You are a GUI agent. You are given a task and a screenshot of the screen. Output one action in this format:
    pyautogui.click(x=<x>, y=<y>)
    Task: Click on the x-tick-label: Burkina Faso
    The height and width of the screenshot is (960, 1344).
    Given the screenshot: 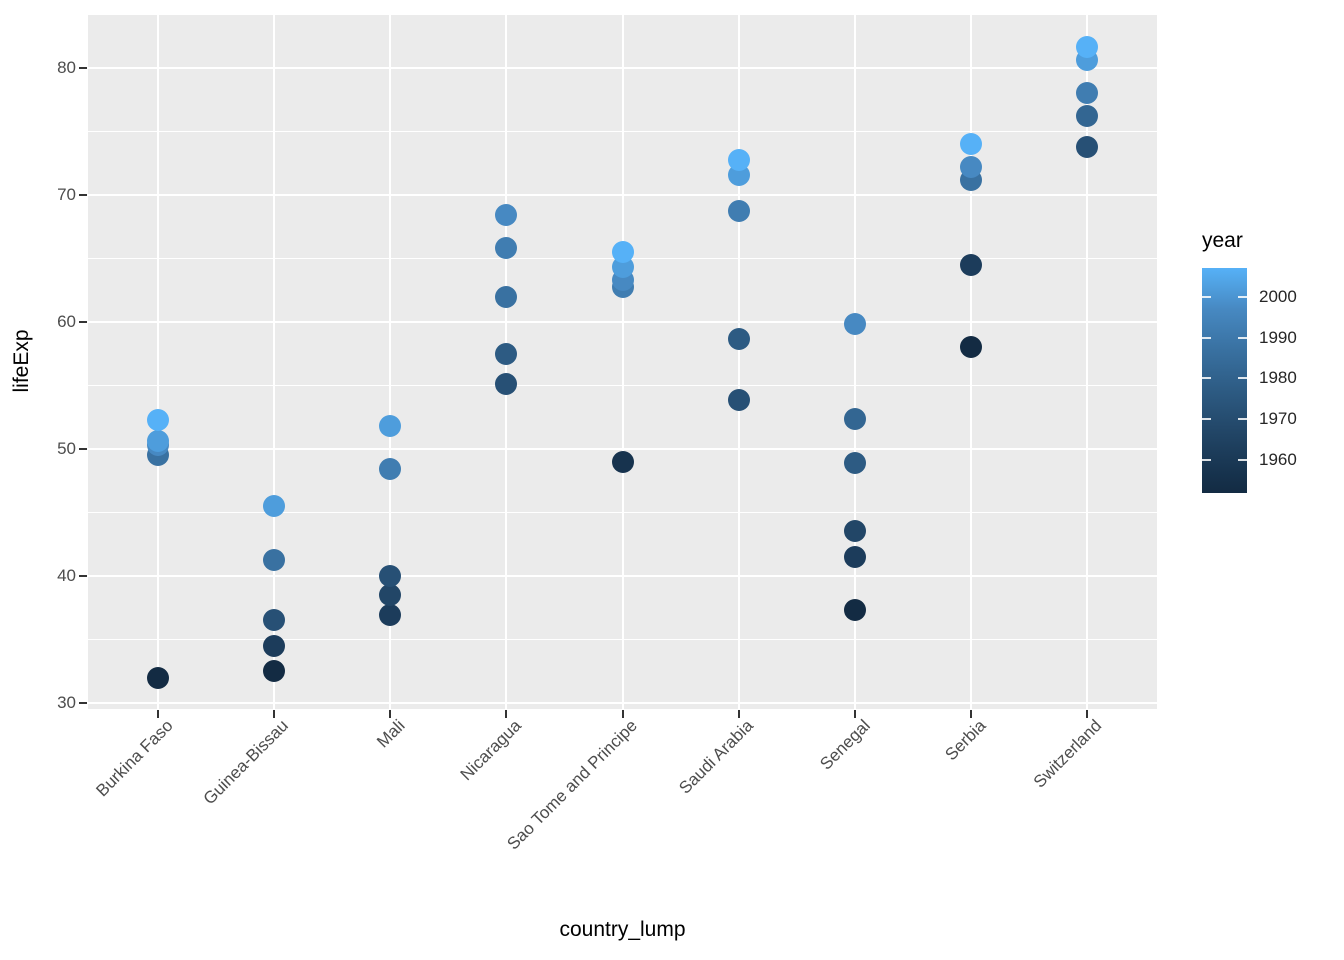 What is the action you would take?
    pyautogui.click(x=134, y=758)
    